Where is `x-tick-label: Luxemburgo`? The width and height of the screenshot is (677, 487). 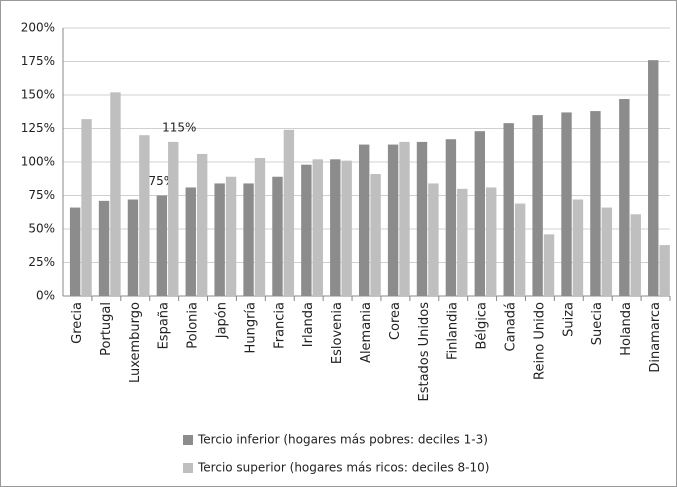
x-tick-label: Luxemburgo is located at coordinates (135, 342).